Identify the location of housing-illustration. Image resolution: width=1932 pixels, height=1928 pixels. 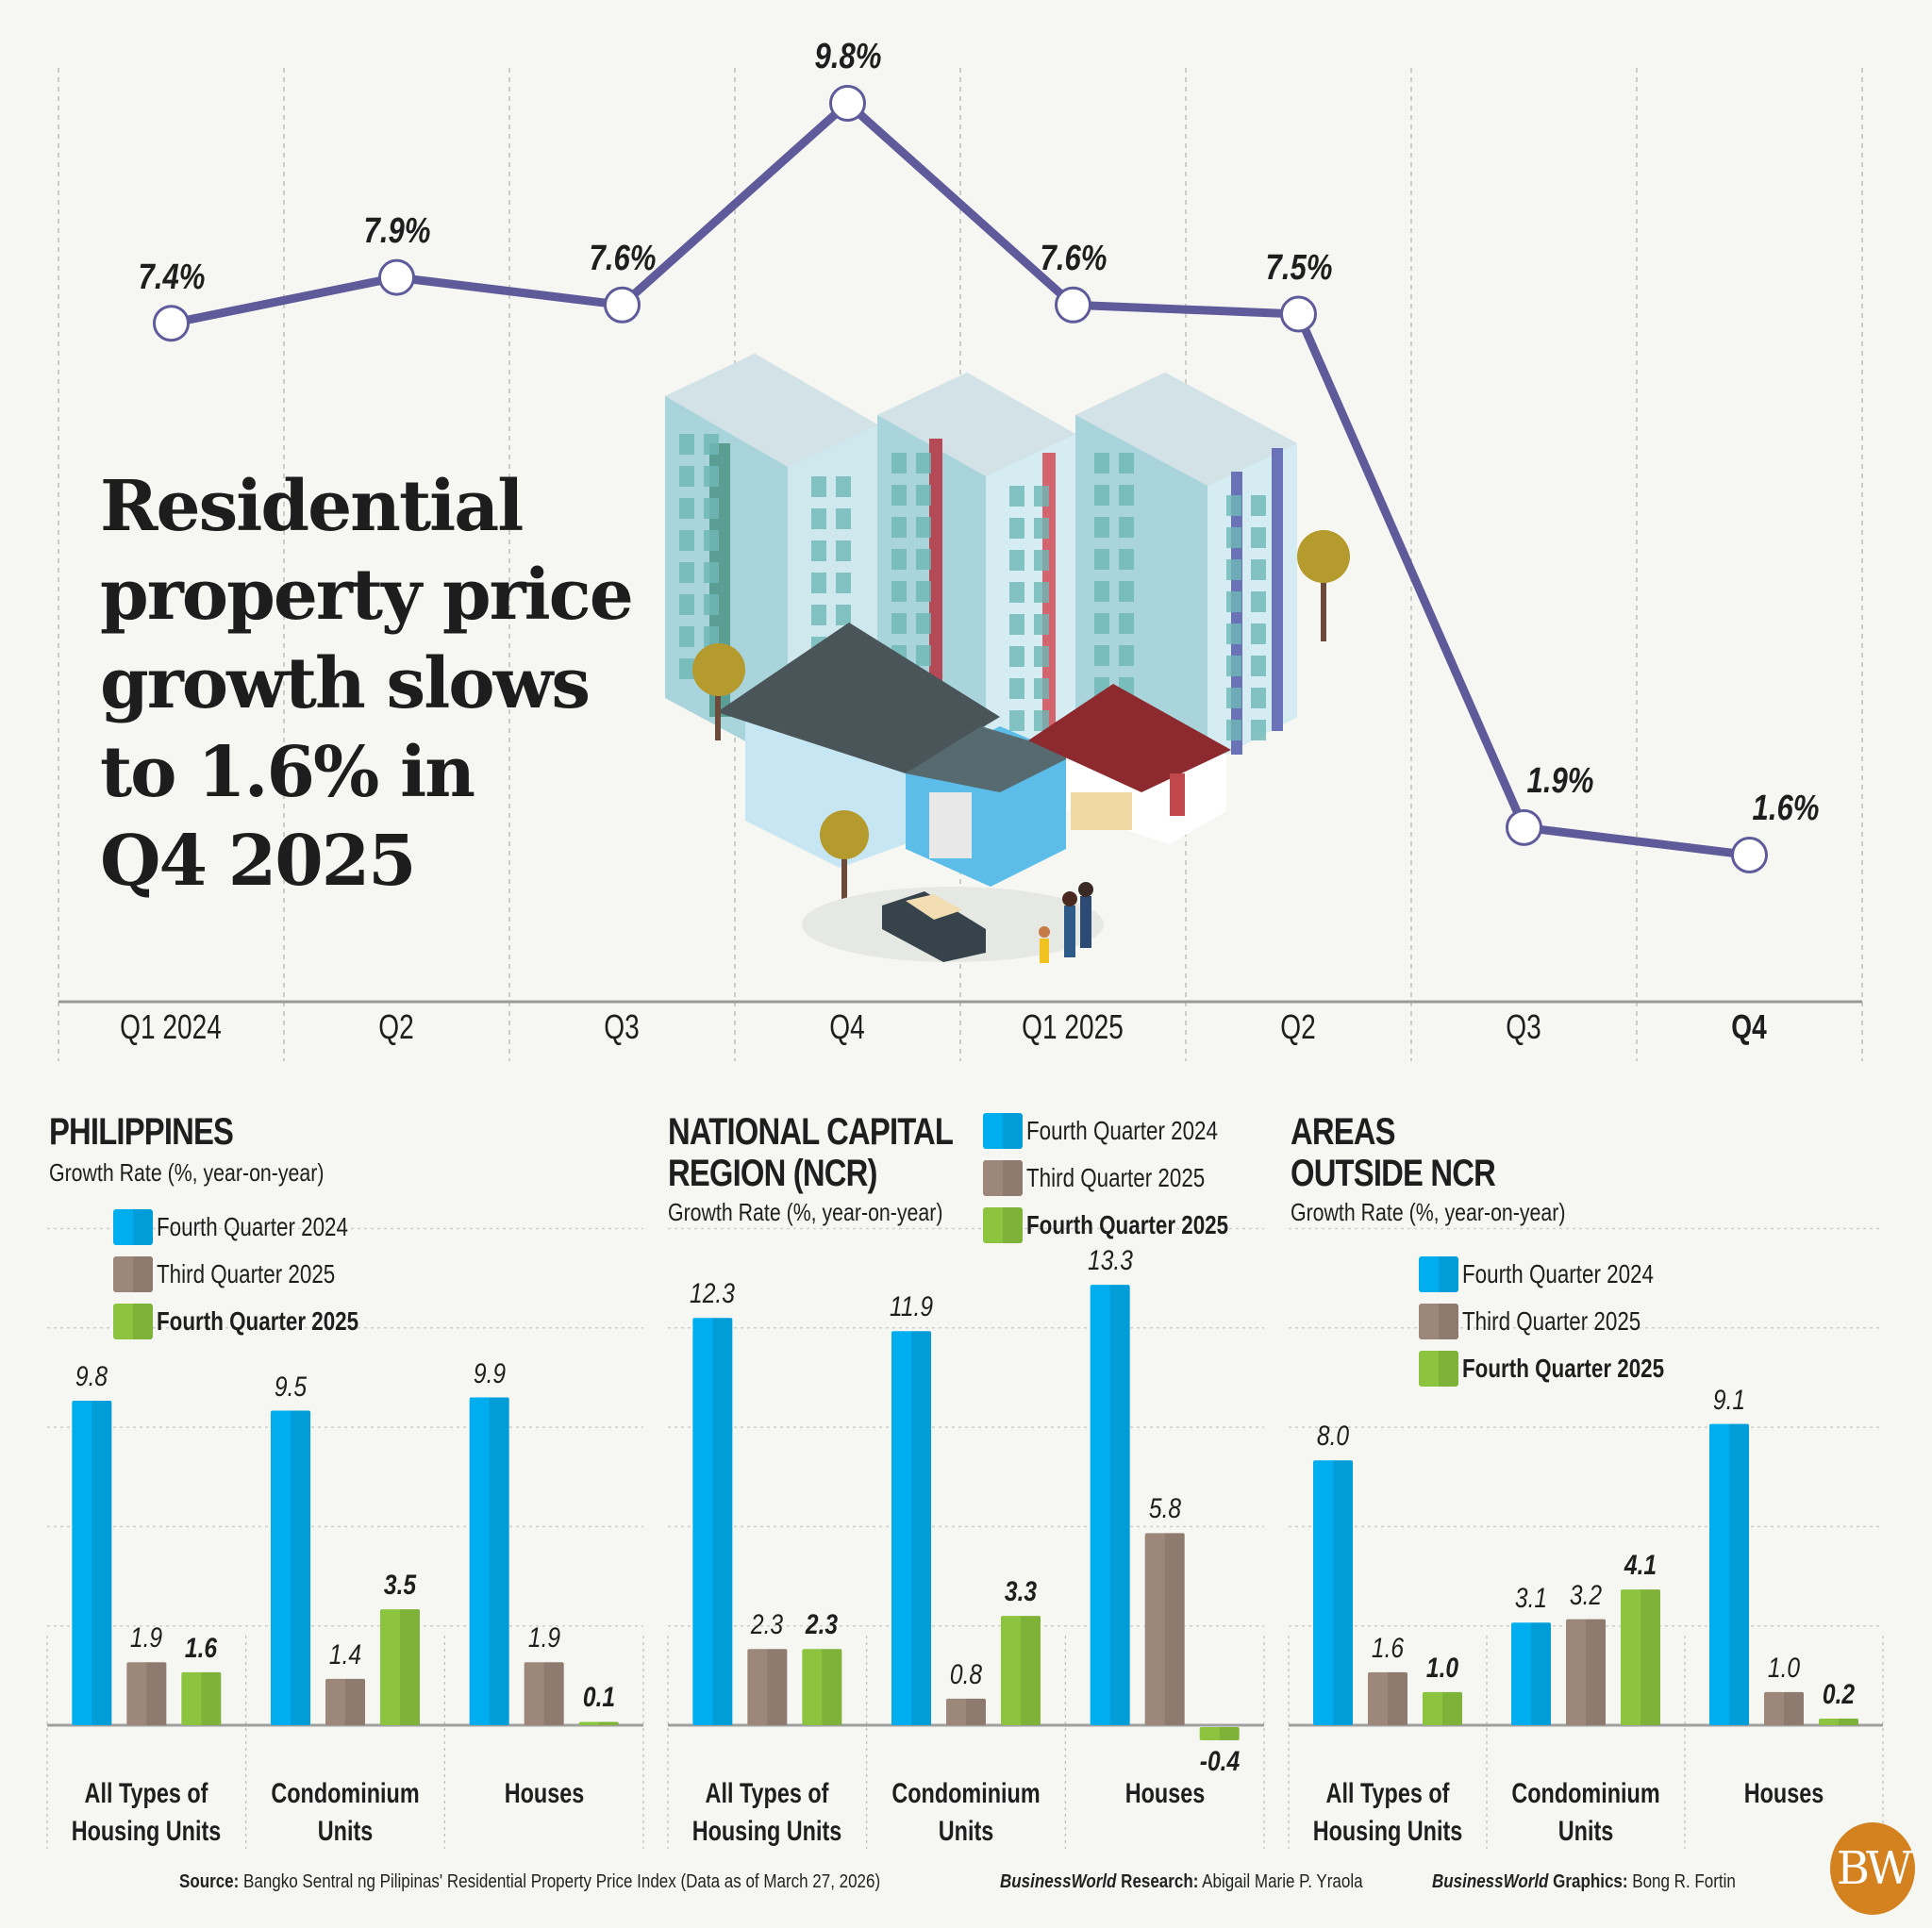
(1008, 658).